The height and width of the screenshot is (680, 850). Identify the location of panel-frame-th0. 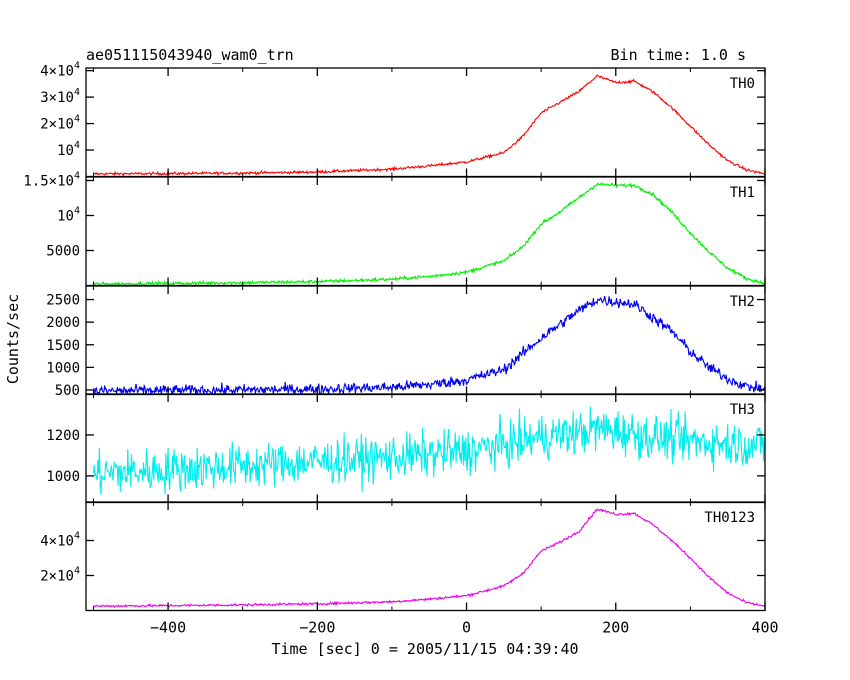
(425, 122).